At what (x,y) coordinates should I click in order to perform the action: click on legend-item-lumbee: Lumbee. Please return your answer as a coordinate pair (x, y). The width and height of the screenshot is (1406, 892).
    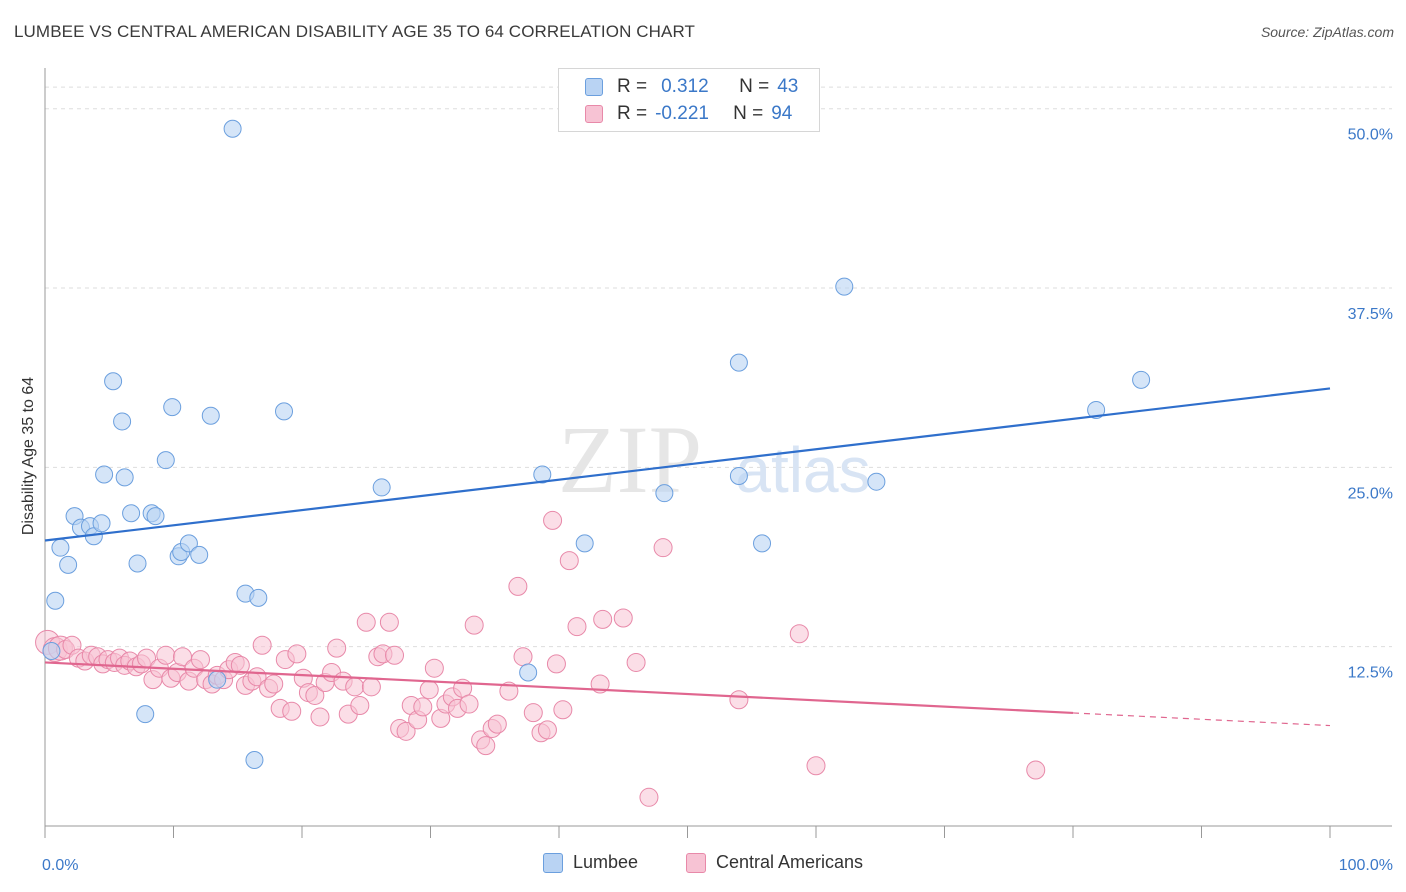
    Looking at the image, I should click on (590, 862).